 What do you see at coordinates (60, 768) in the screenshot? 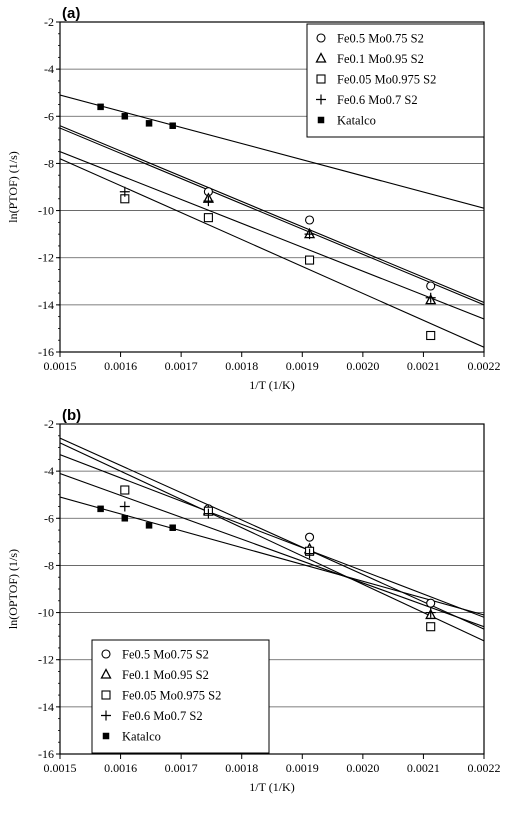
I see `x-tick-label: 0.0015` at bounding box center [60, 768].